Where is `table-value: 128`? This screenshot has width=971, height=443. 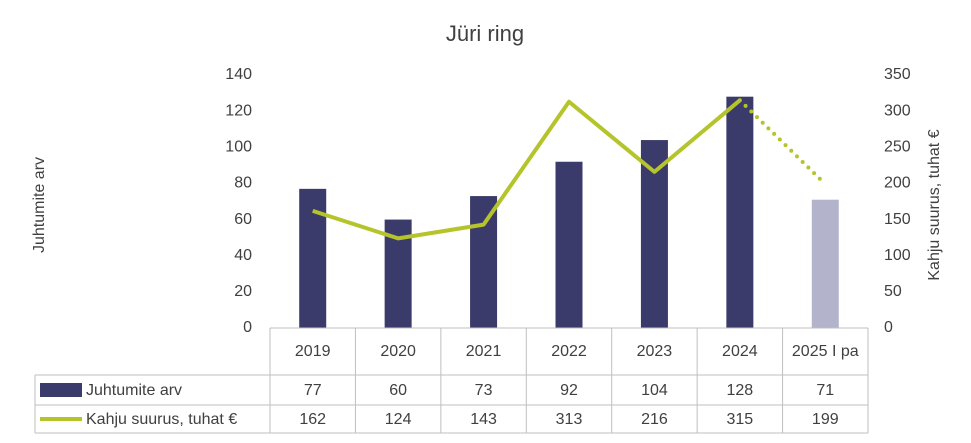 table-value: 128 is located at coordinates (740, 390).